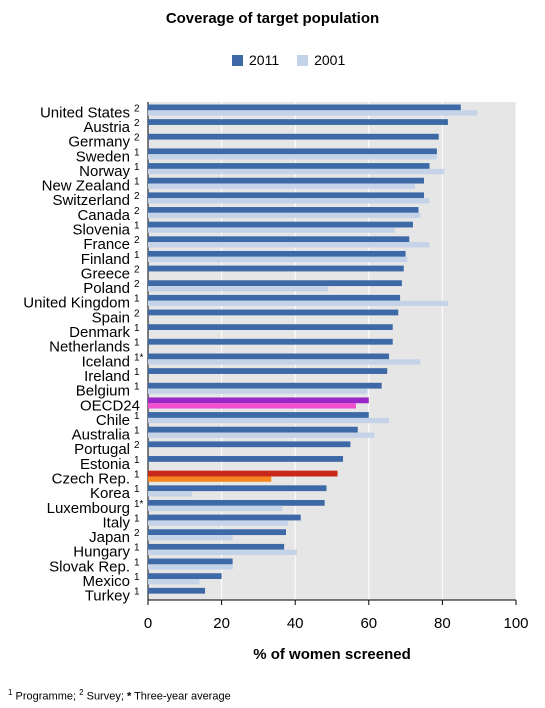 The width and height of the screenshot is (545, 708). What do you see at coordinates (137, 343) in the screenshot?
I see `category-note-netherlands: 1` at bounding box center [137, 343].